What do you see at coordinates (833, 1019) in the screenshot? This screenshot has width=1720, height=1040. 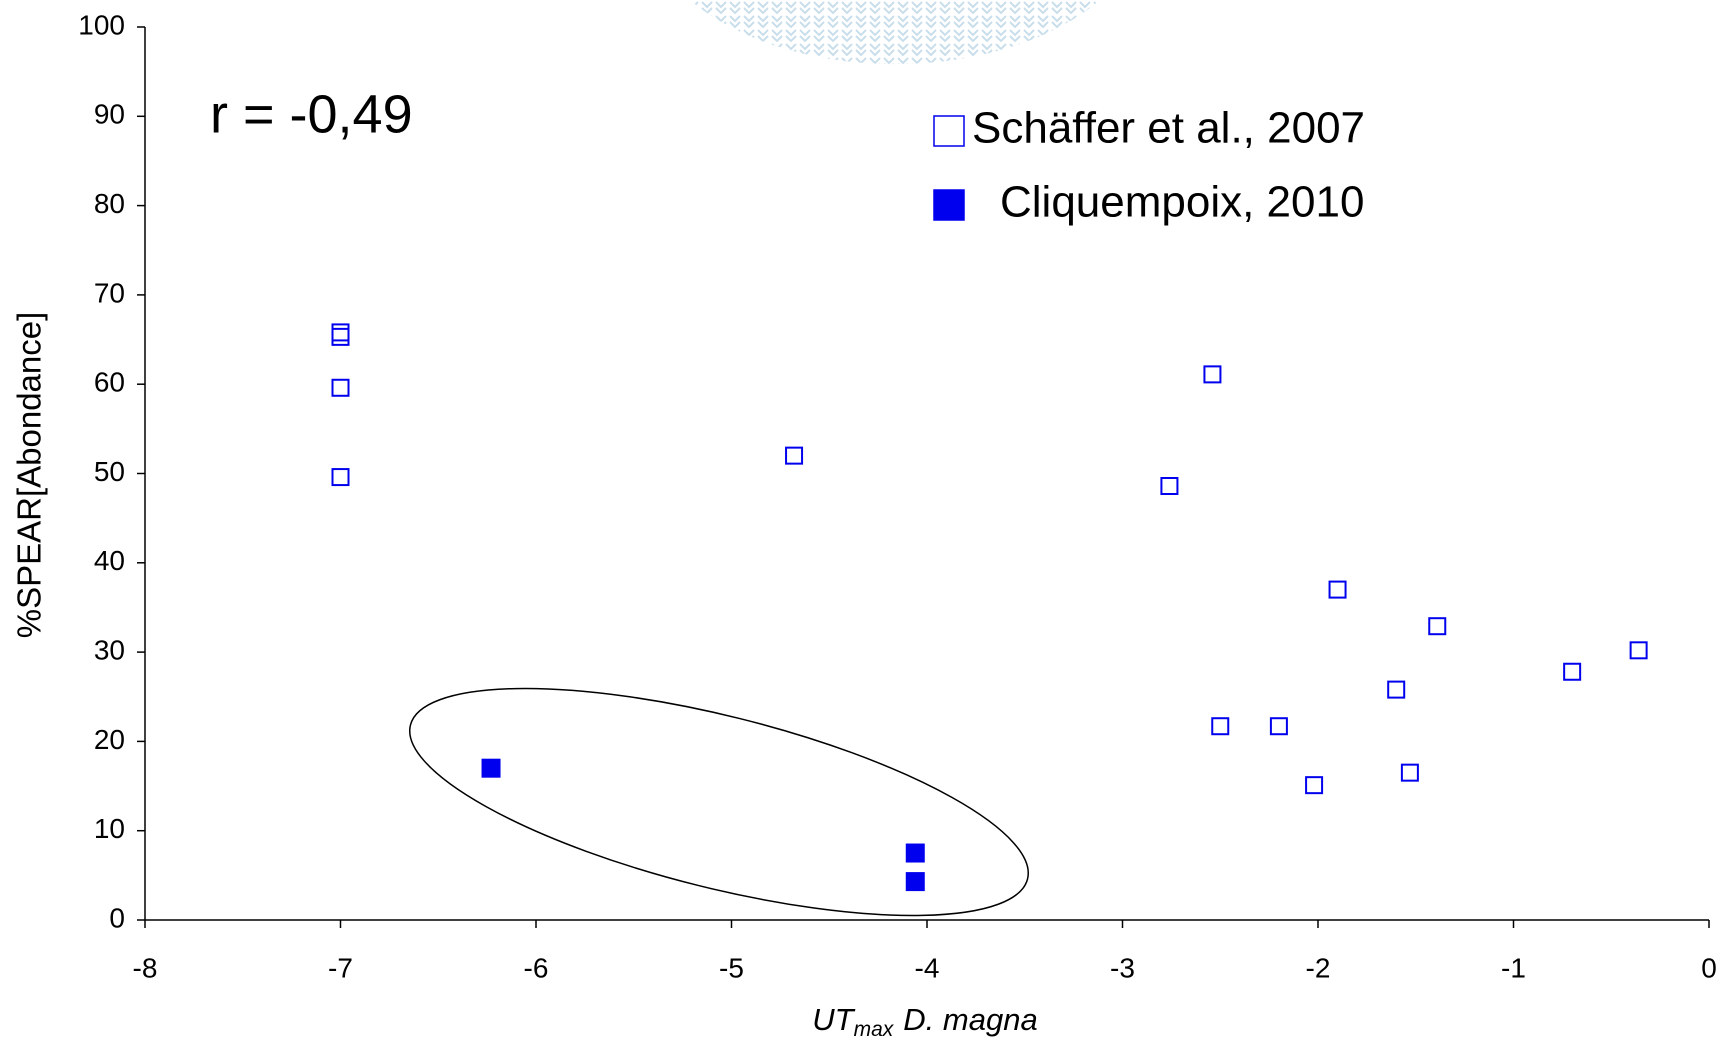 I see `x-label-main: UT` at bounding box center [833, 1019].